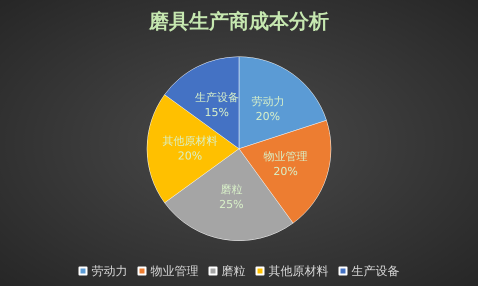  I want to click on legend-label: 物业管理, so click(174, 271).